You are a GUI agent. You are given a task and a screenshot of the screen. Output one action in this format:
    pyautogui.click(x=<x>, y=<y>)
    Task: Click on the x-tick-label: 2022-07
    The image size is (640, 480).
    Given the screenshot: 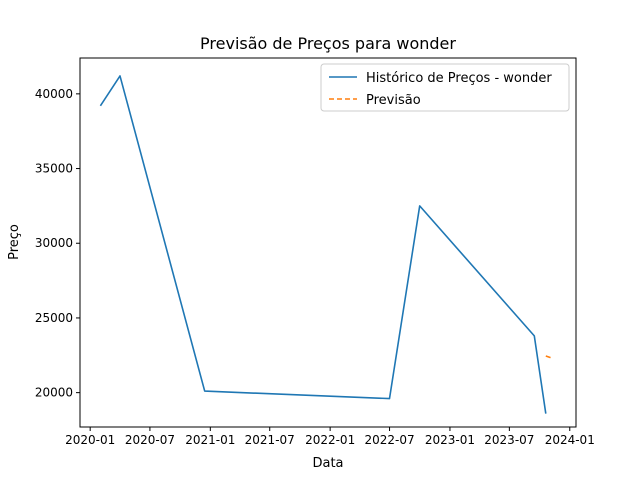 What is the action you would take?
    pyautogui.click(x=389, y=440)
    